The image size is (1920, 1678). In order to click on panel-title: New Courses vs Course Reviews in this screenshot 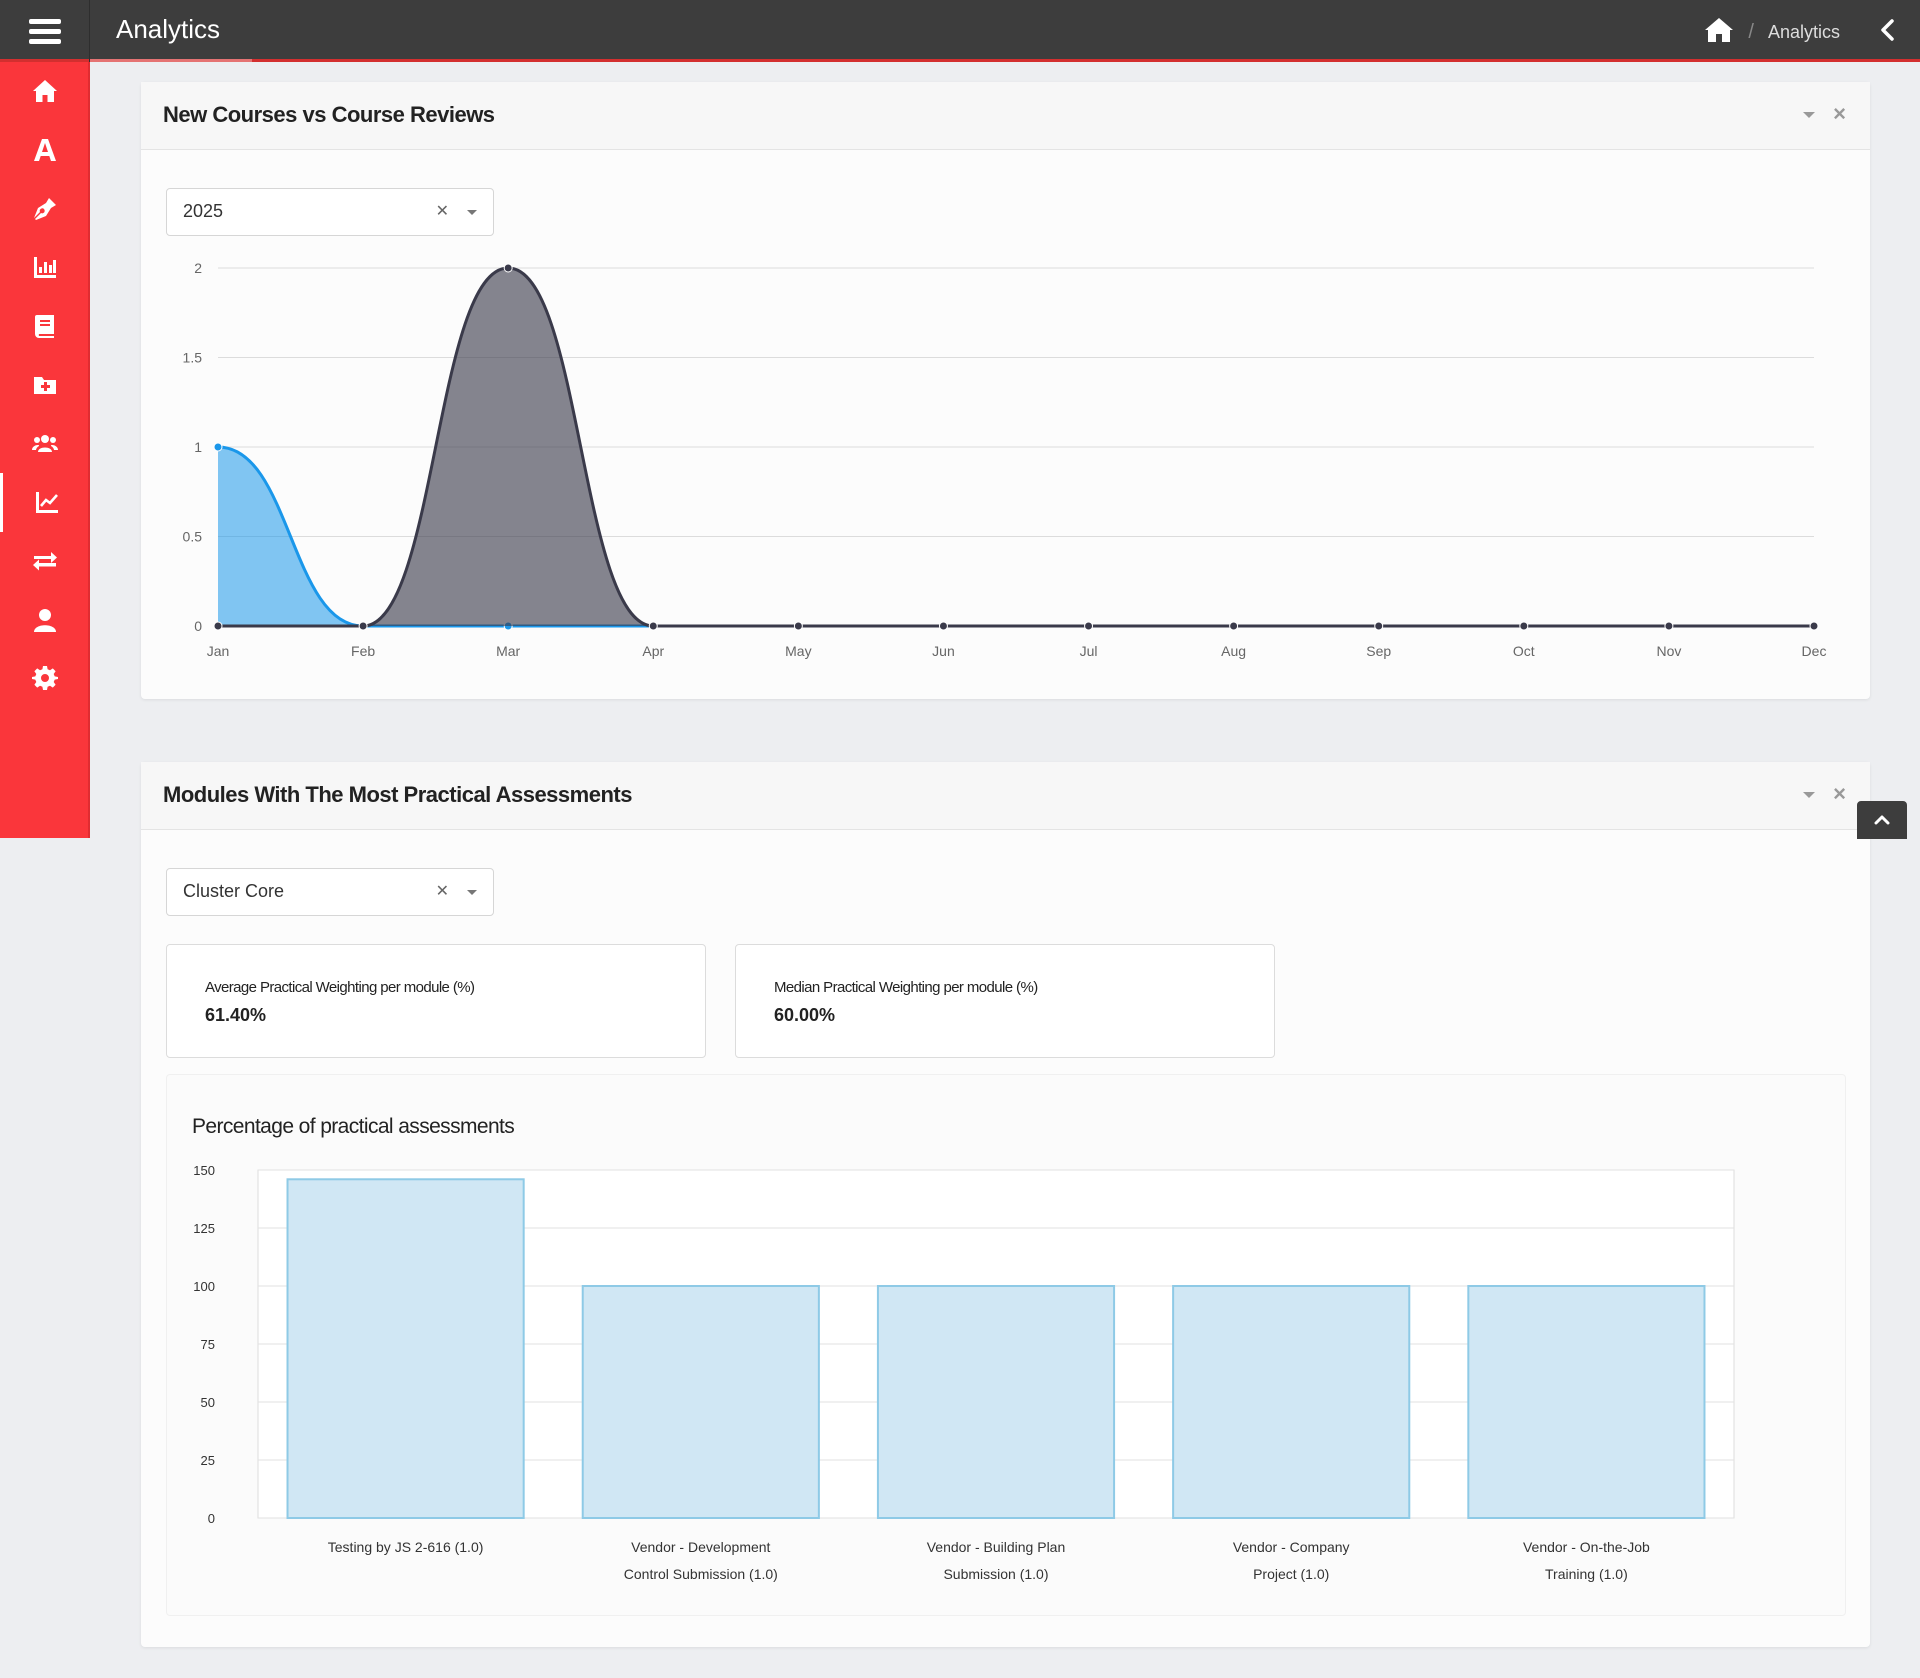, I will do `click(329, 114)`.